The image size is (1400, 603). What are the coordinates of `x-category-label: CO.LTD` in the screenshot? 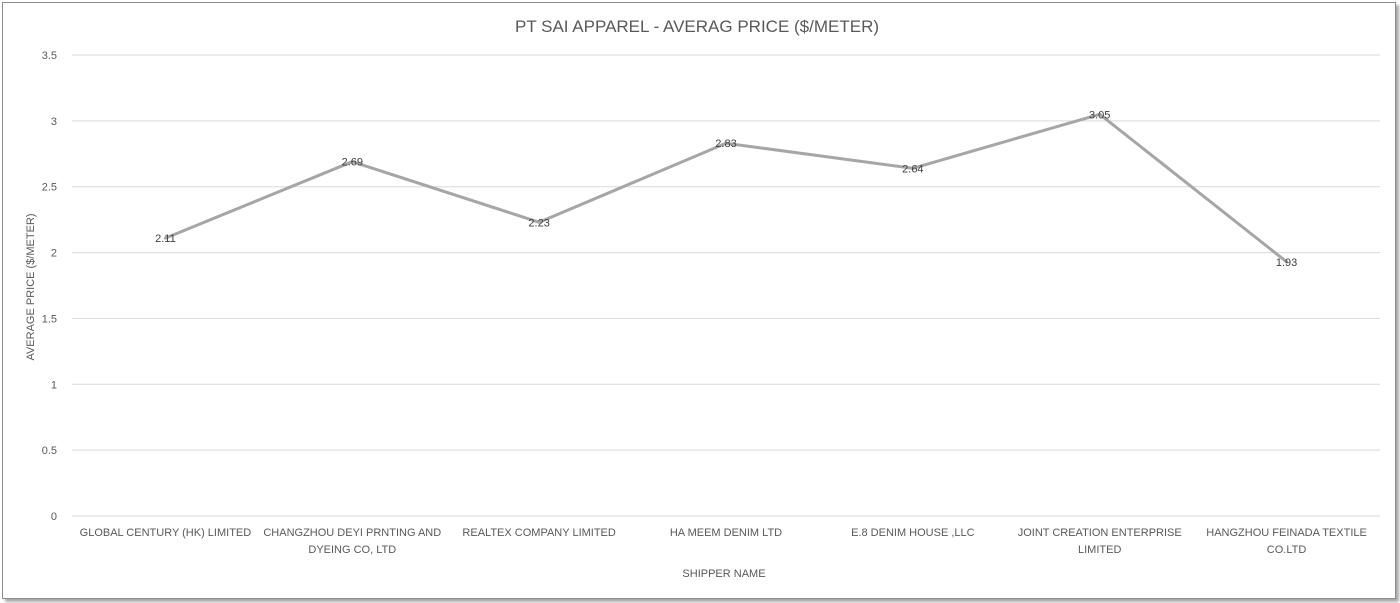 It's located at (1287, 550).